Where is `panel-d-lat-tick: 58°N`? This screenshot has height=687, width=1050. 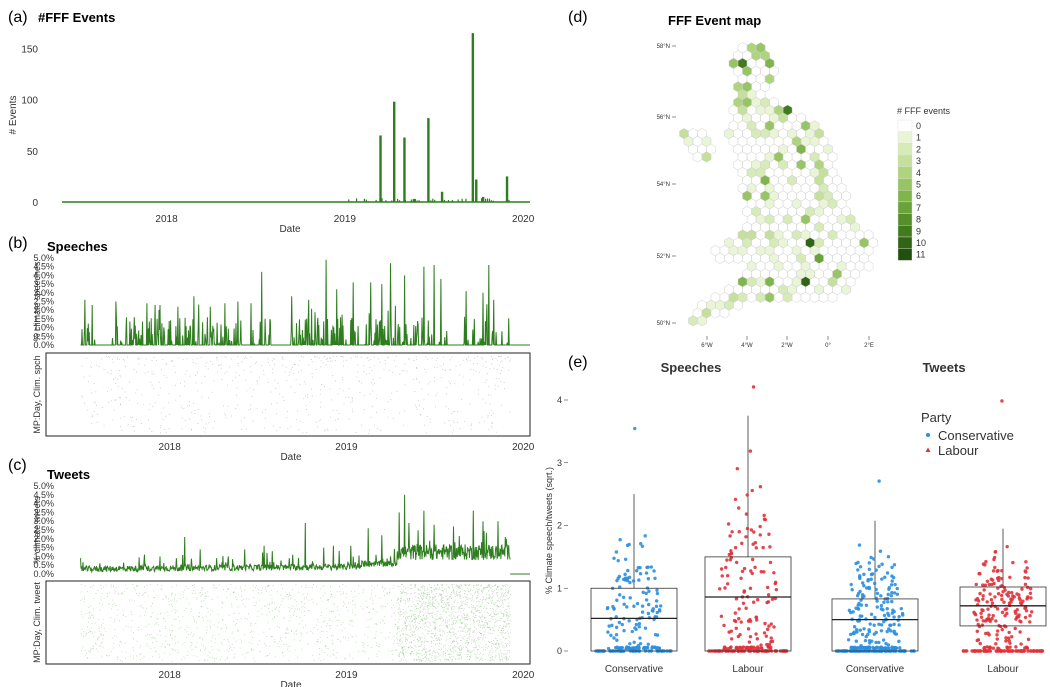 panel-d-lat-tick: 58°N is located at coordinates (663, 47).